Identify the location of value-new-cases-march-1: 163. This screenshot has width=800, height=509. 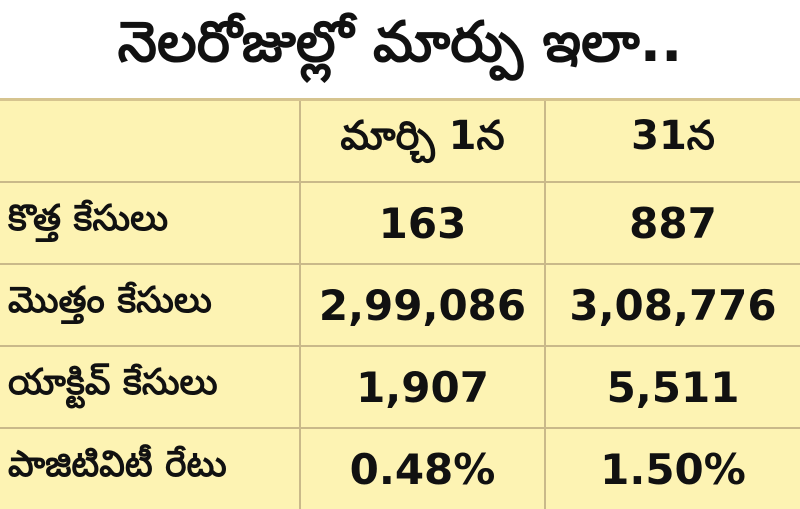
(422, 223).